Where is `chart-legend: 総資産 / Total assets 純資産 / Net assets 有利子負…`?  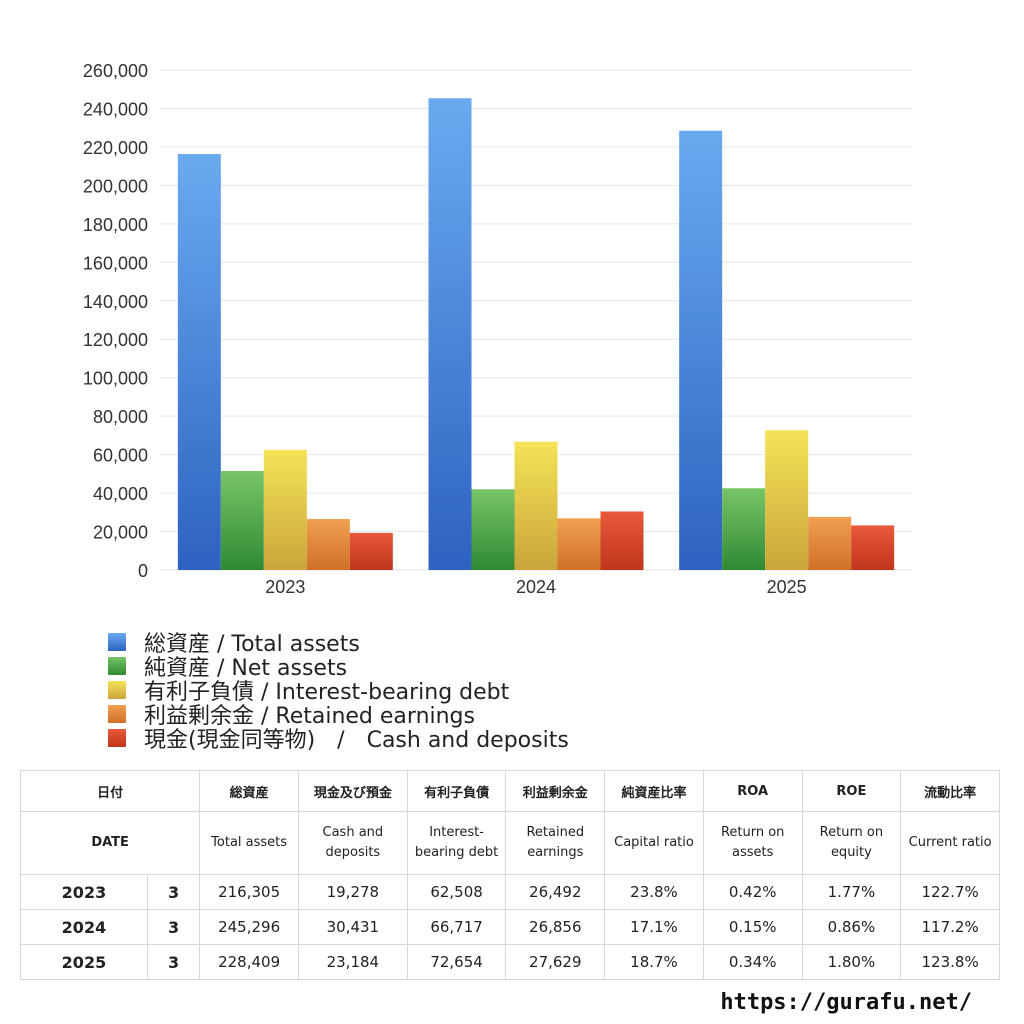
chart-legend: 総資産 / Total assets 純資産 / Net assets 有利子負… is located at coordinates (338, 691).